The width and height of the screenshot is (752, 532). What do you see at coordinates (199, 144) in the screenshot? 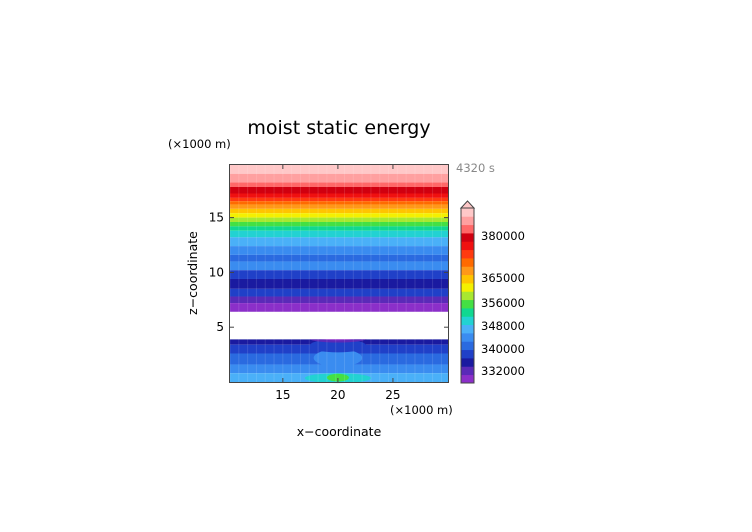
I see `y-unit-label: (×1000 m)` at bounding box center [199, 144].